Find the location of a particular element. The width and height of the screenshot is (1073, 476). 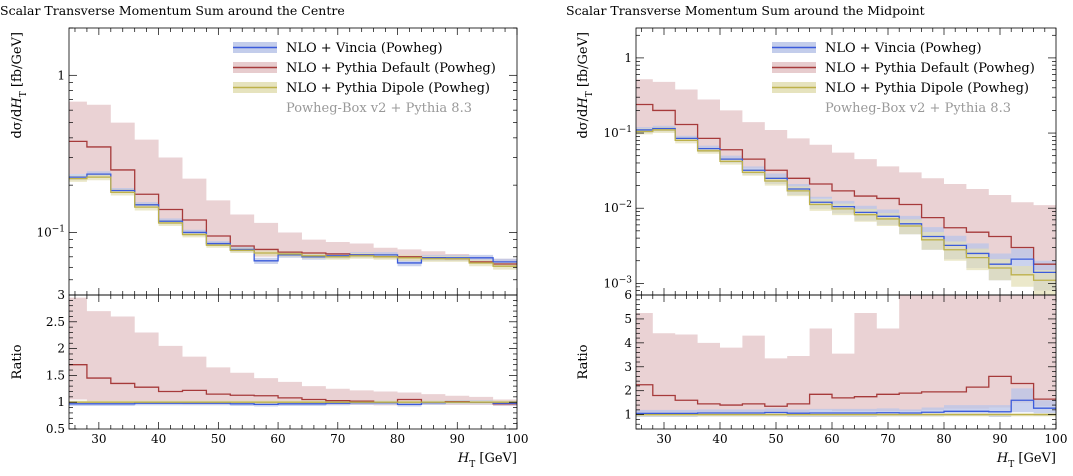

line-default is located at coordinates (846, 184).